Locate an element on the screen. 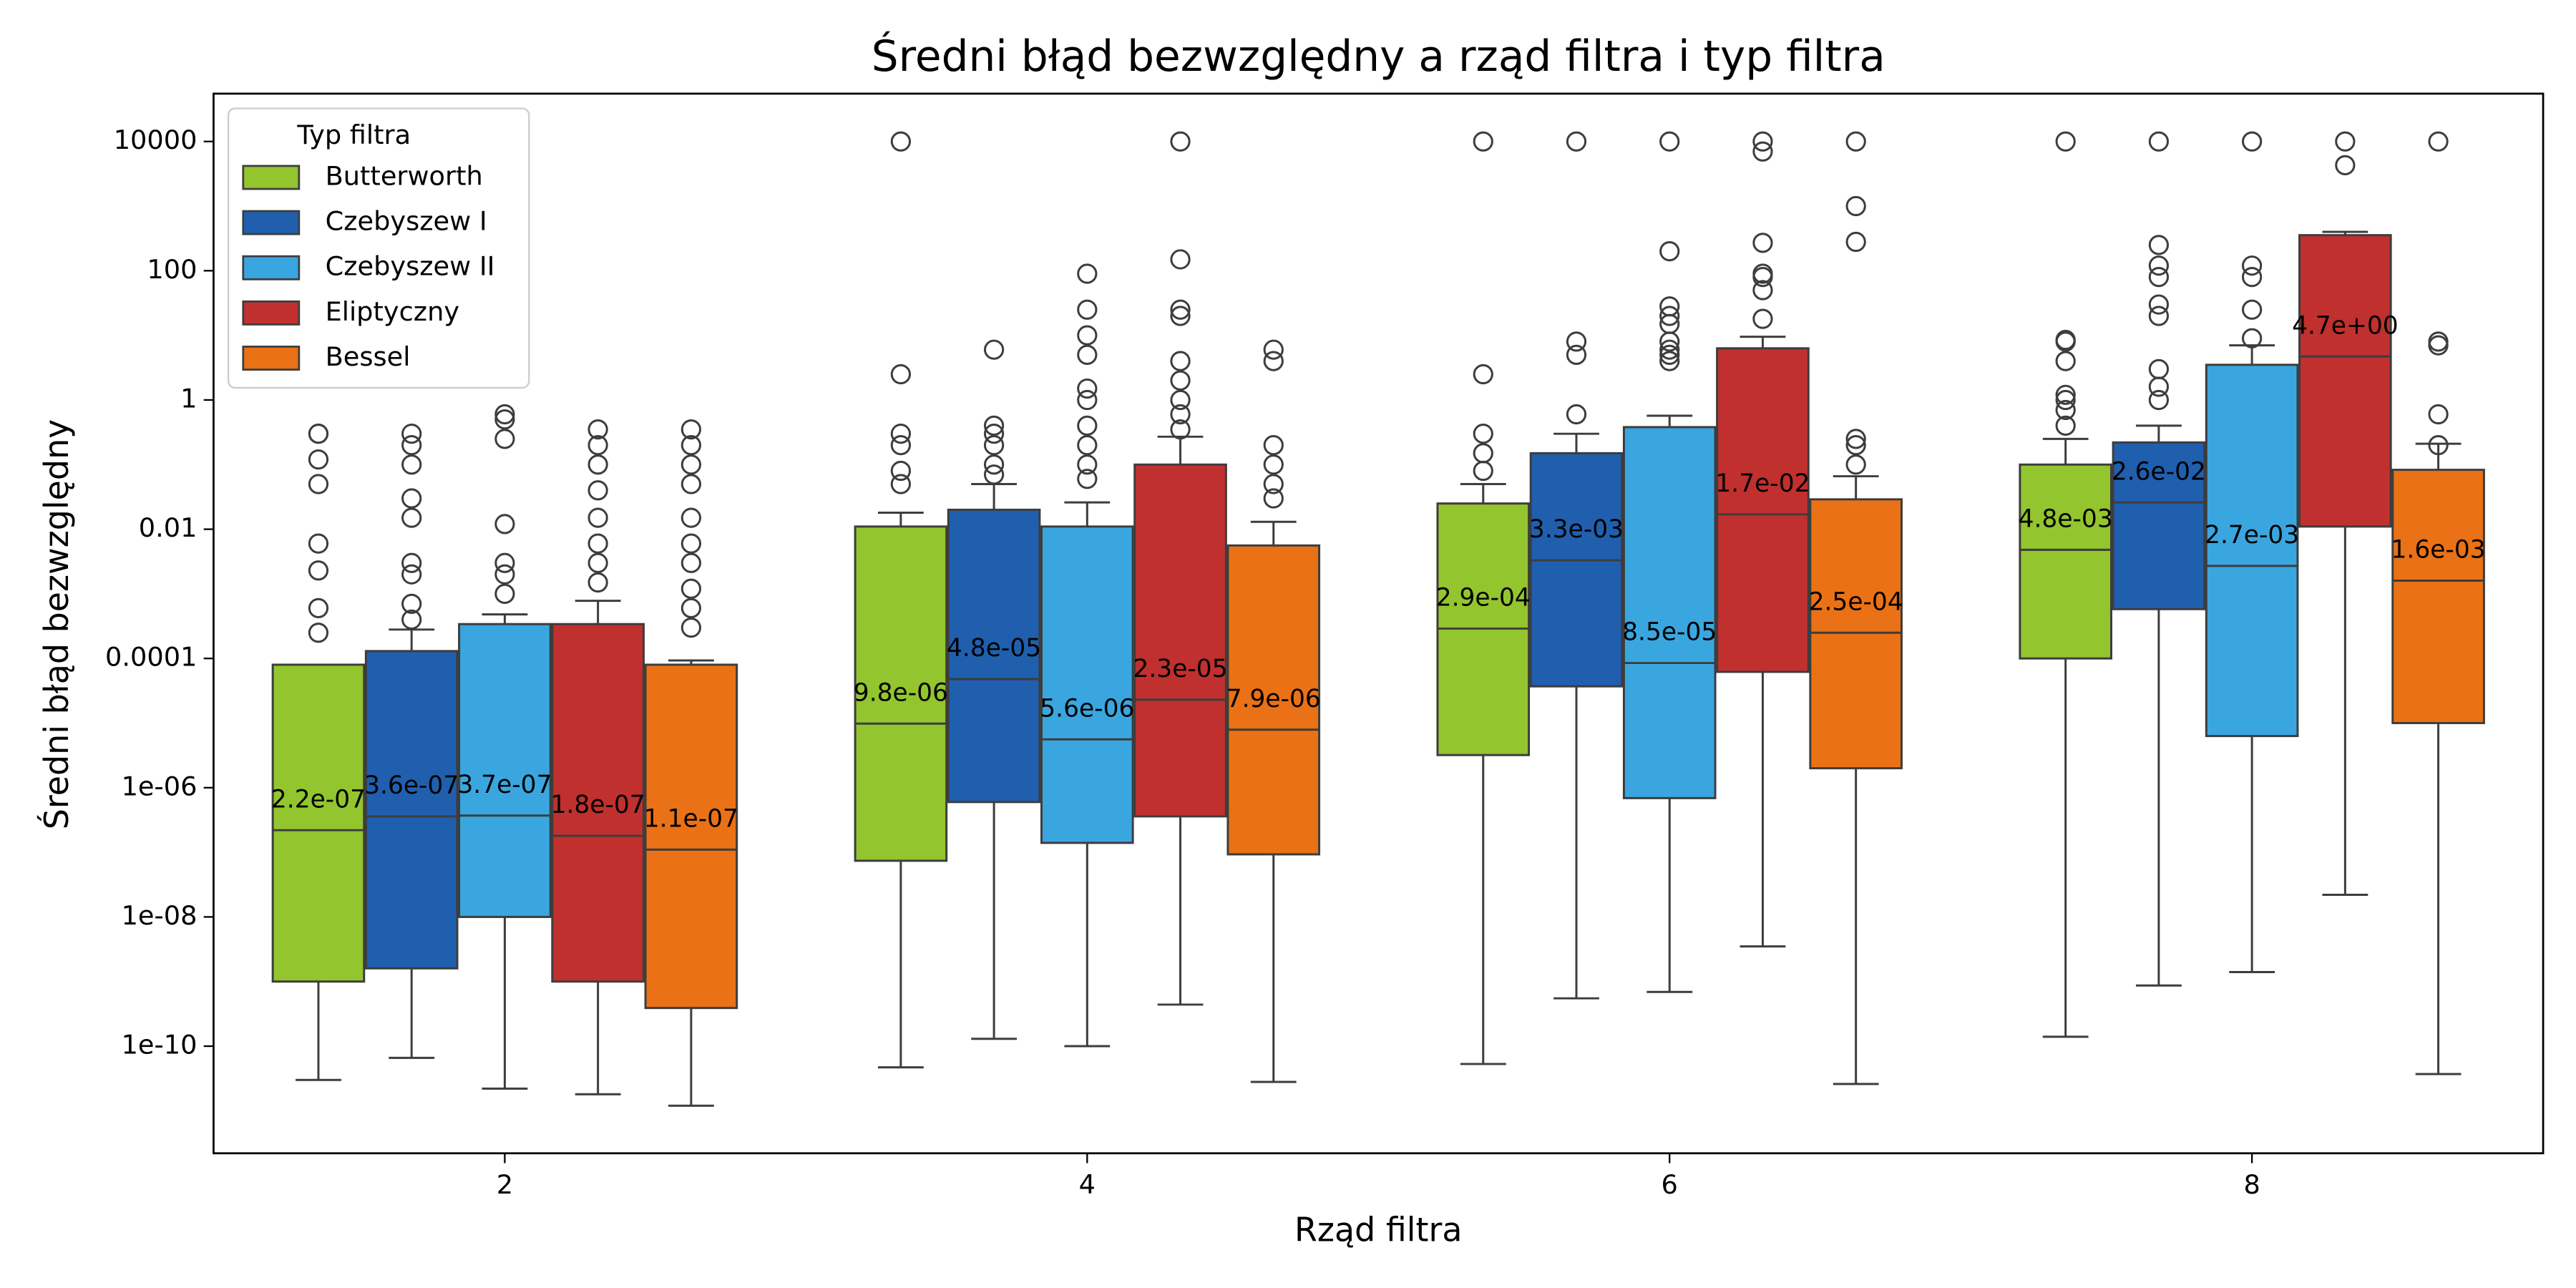 This screenshot has width=2576, height=1288. x-tick-label: 2 is located at coordinates (505, 1184).